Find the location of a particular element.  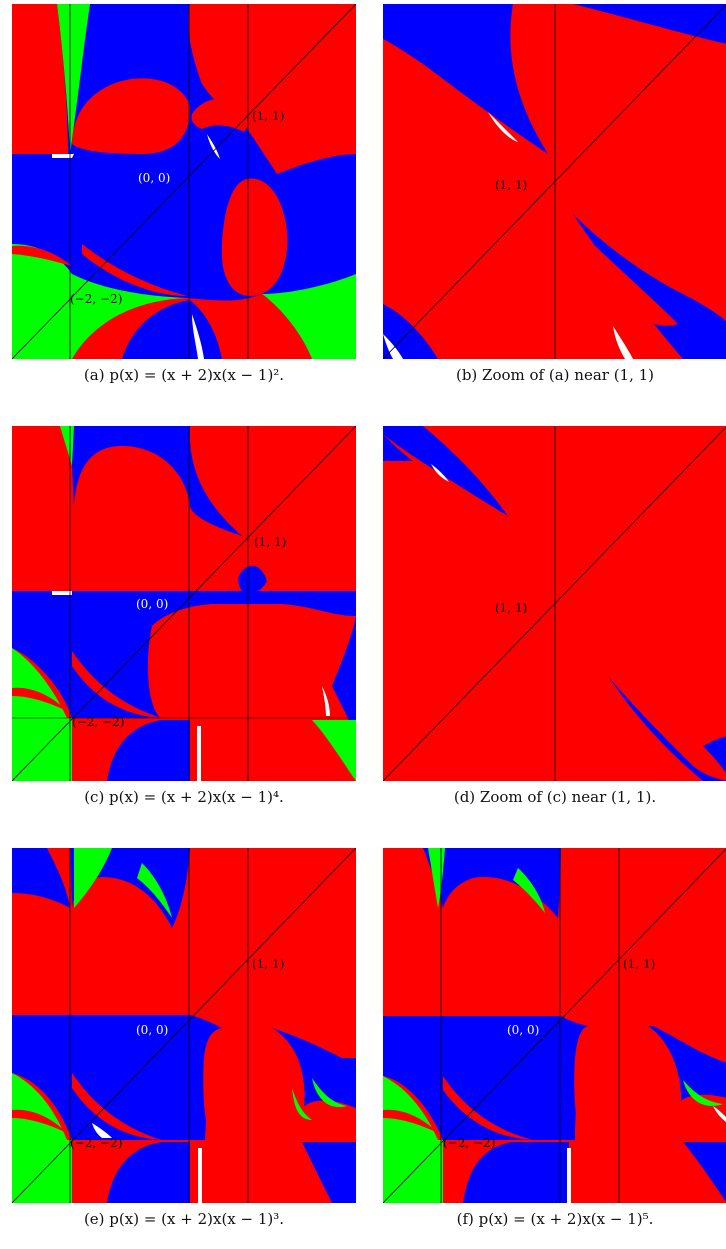

panel-c: (1, 1) (0, 0) (−2, −2) is located at coordinates (184, 603).